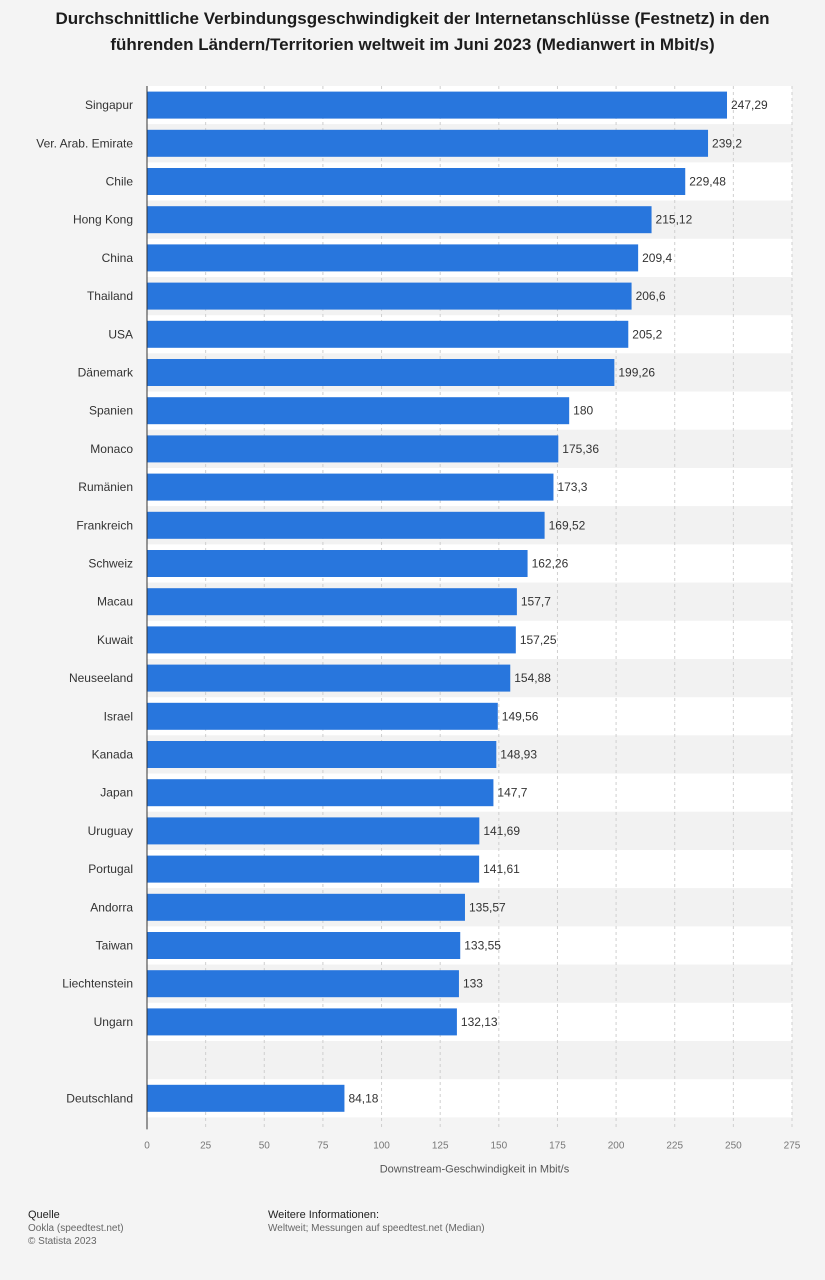 The width and height of the screenshot is (825, 1280). What do you see at coordinates (113, 755) in the screenshot?
I see `category-label: Kanada` at bounding box center [113, 755].